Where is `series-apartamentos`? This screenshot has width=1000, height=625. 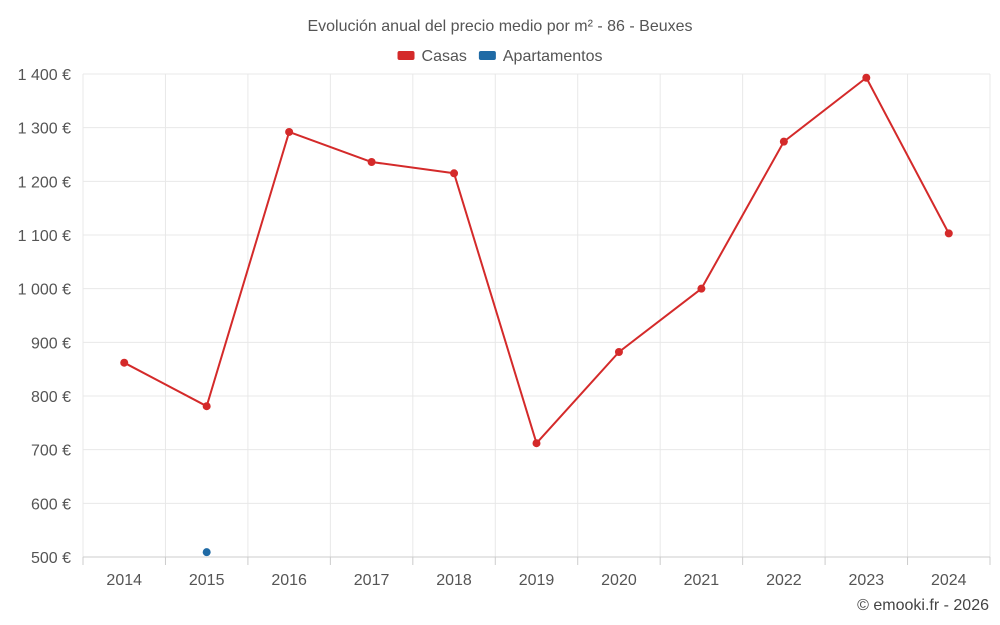 series-apartamentos is located at coordinates (206, 552).